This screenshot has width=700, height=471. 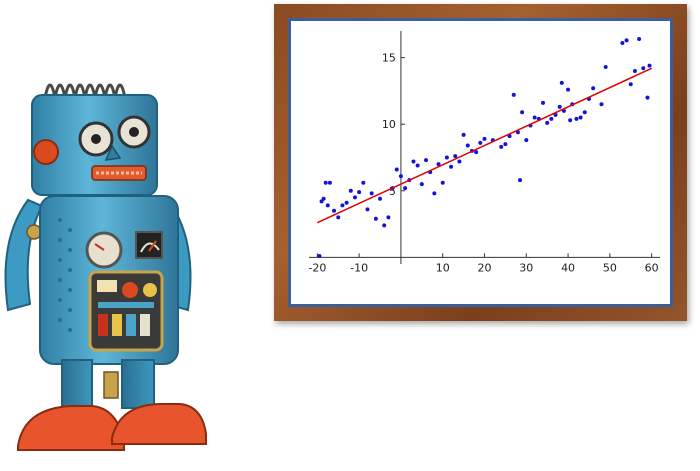 I want to click on robot-legs, so click(x=108, y=386).